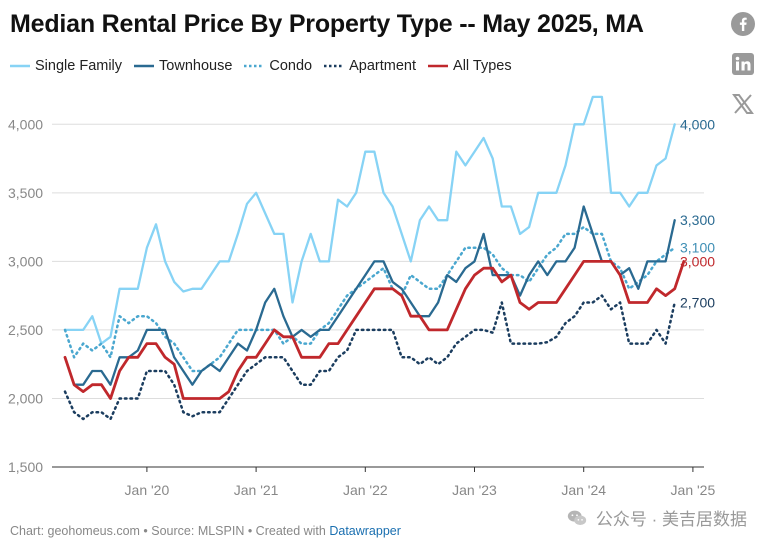 The width and height of the screenshot is (769, 546). I want to click on watermark: 公众号 · 美吉居数据, so click(656, 517).